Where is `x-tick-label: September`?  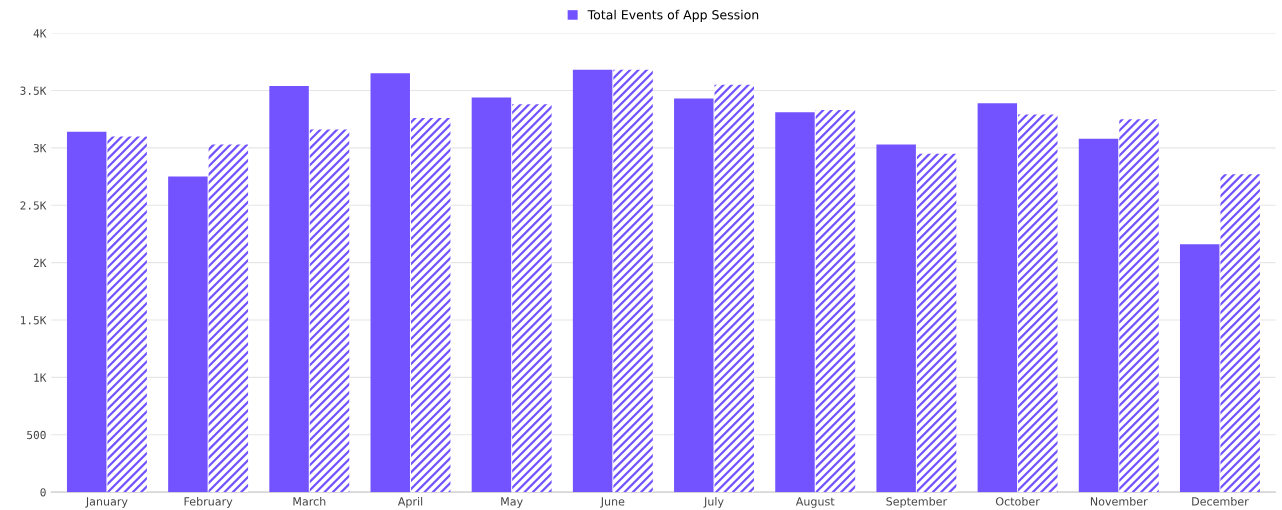 x-tick-label: September is located at coordinates (917, 502).